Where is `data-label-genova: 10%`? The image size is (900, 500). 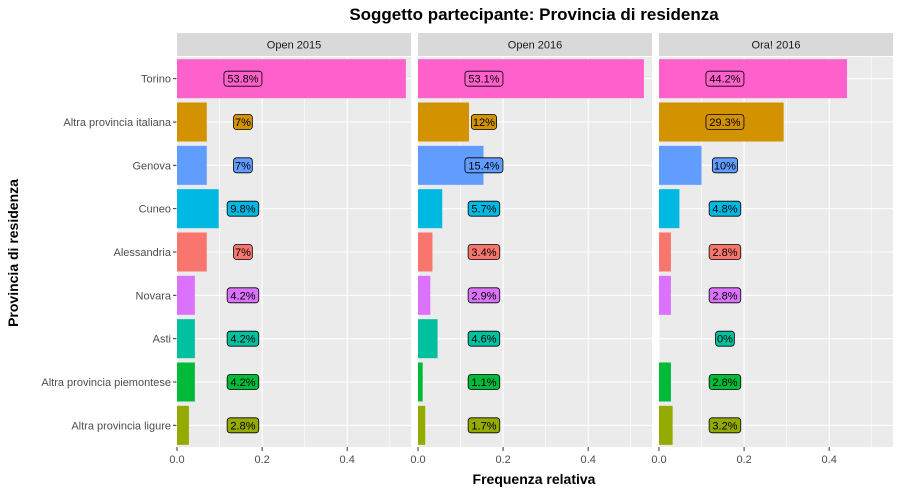
data-label-genova: 10% is located at coordinates (725, 166).